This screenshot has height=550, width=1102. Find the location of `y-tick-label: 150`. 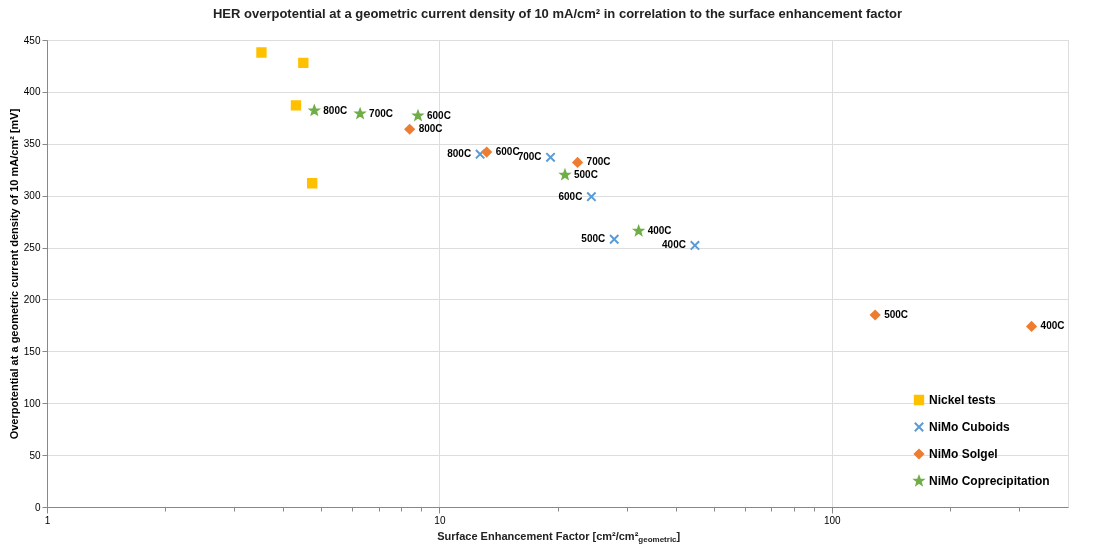

y-tick-label: 150 is located at coordinates (32, 351).